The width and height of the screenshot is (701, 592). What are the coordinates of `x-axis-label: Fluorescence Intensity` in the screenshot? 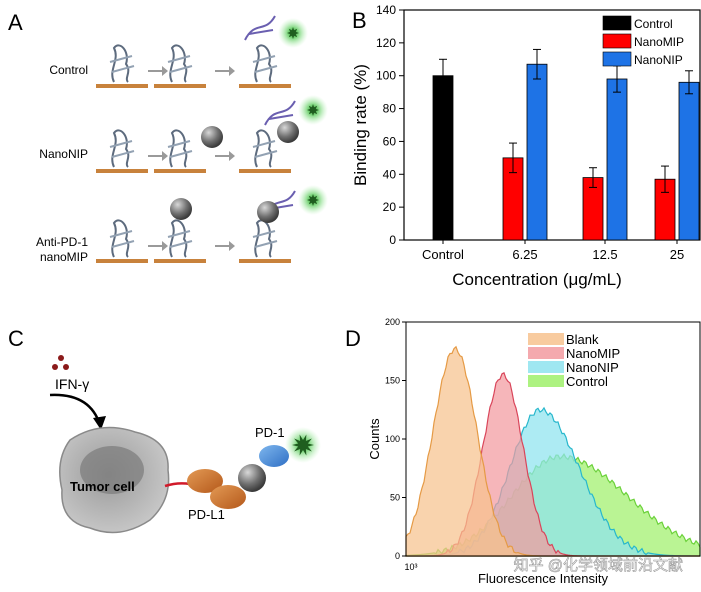 It's located at (543, 578).